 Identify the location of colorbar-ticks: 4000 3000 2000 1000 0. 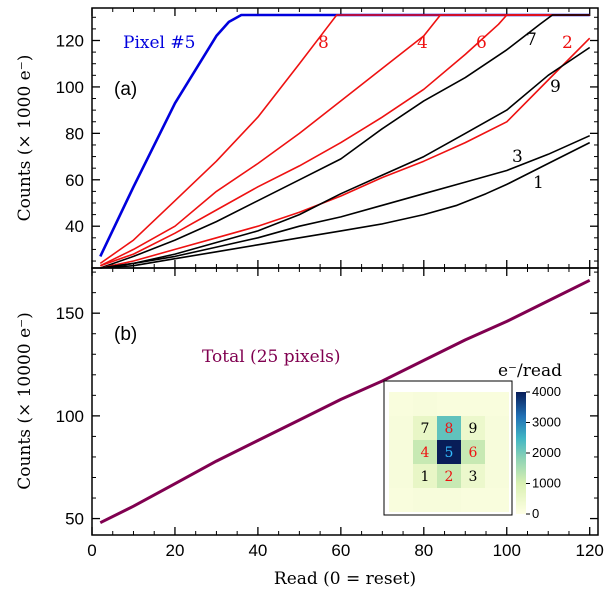
(543, 452).